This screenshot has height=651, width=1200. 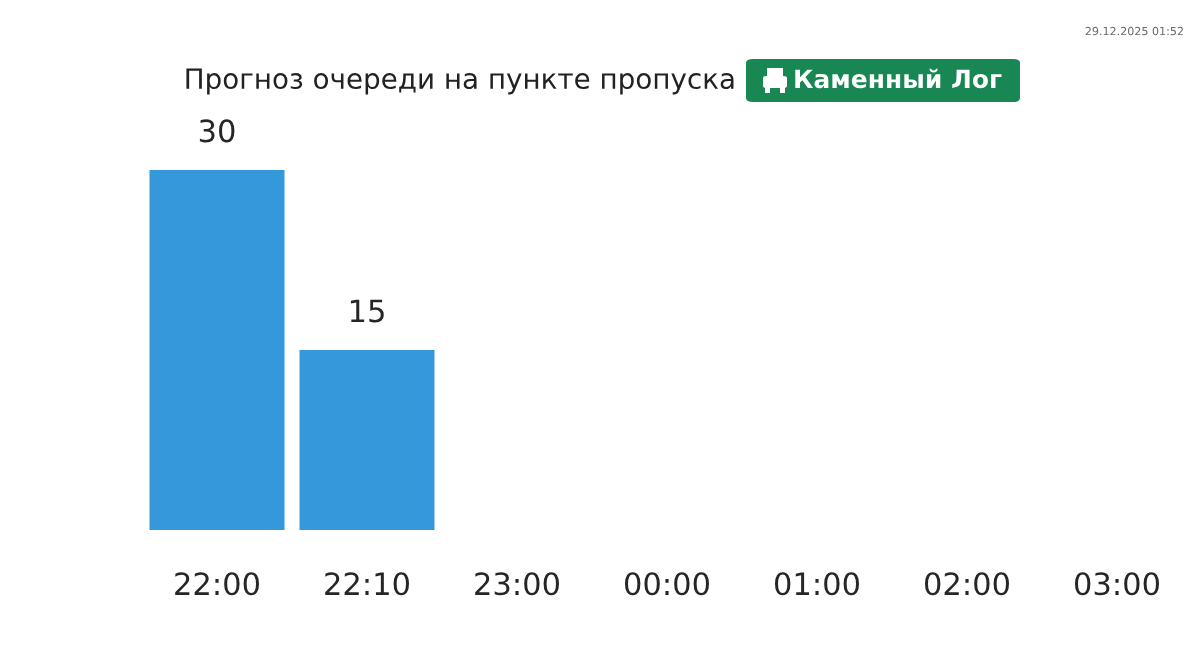 What do you see at coordinates (367, 584) in the screenshot?
I see `x-tick-label: 22:10` at bounding box center [367, 584].